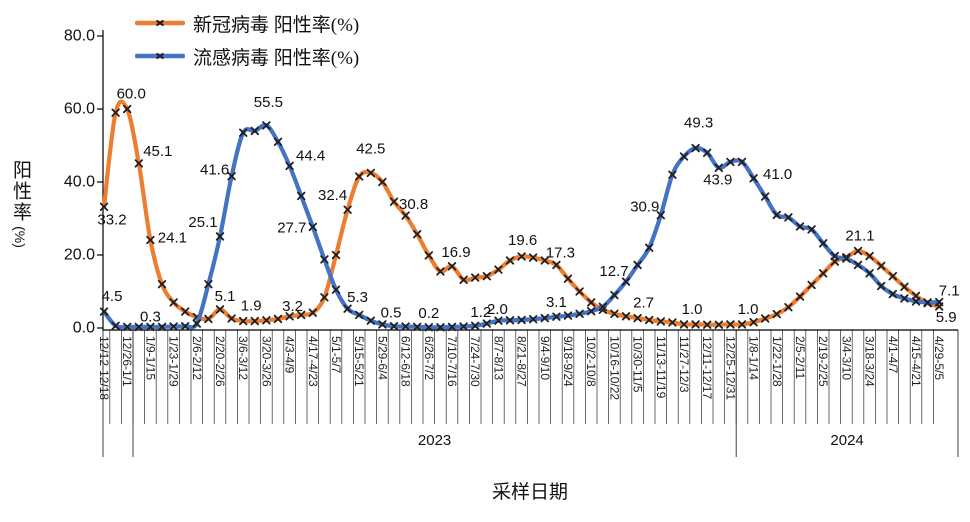  What do you see at coordinates (214, 170) in the screenshot?
I see `data-label: 41.6` at bounding box center [214, 170].